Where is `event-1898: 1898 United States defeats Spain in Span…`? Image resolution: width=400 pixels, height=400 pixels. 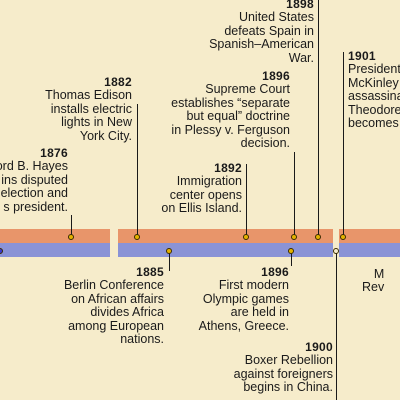
event-1898: 1898 United States defeats Spain in Span… is located at coordinates (261, 32).